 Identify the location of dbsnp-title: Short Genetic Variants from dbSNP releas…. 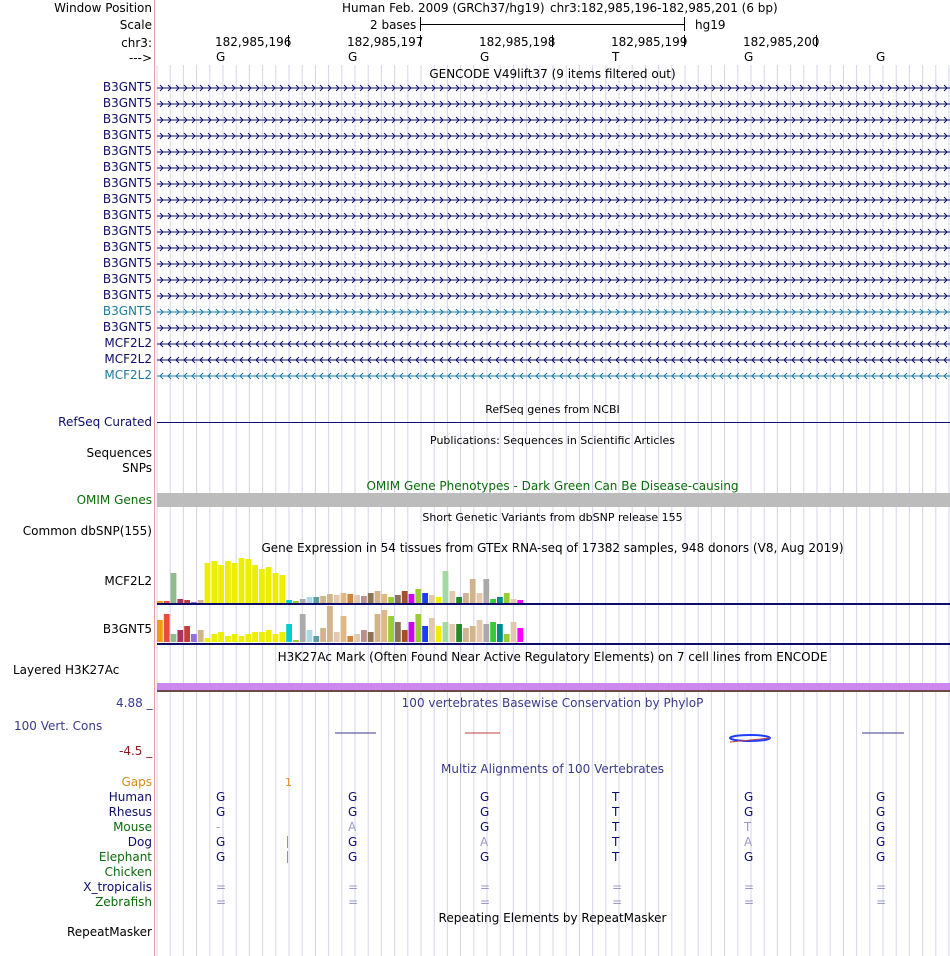
(552, 517).